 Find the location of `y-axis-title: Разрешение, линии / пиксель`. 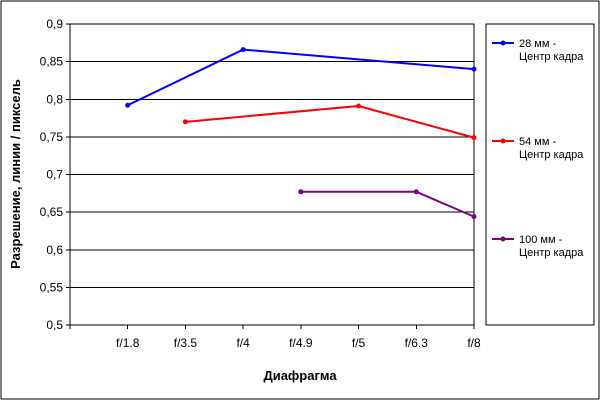

y-axis-title: Разрешение, линии / пиксель is located at coordinates (15, 174).